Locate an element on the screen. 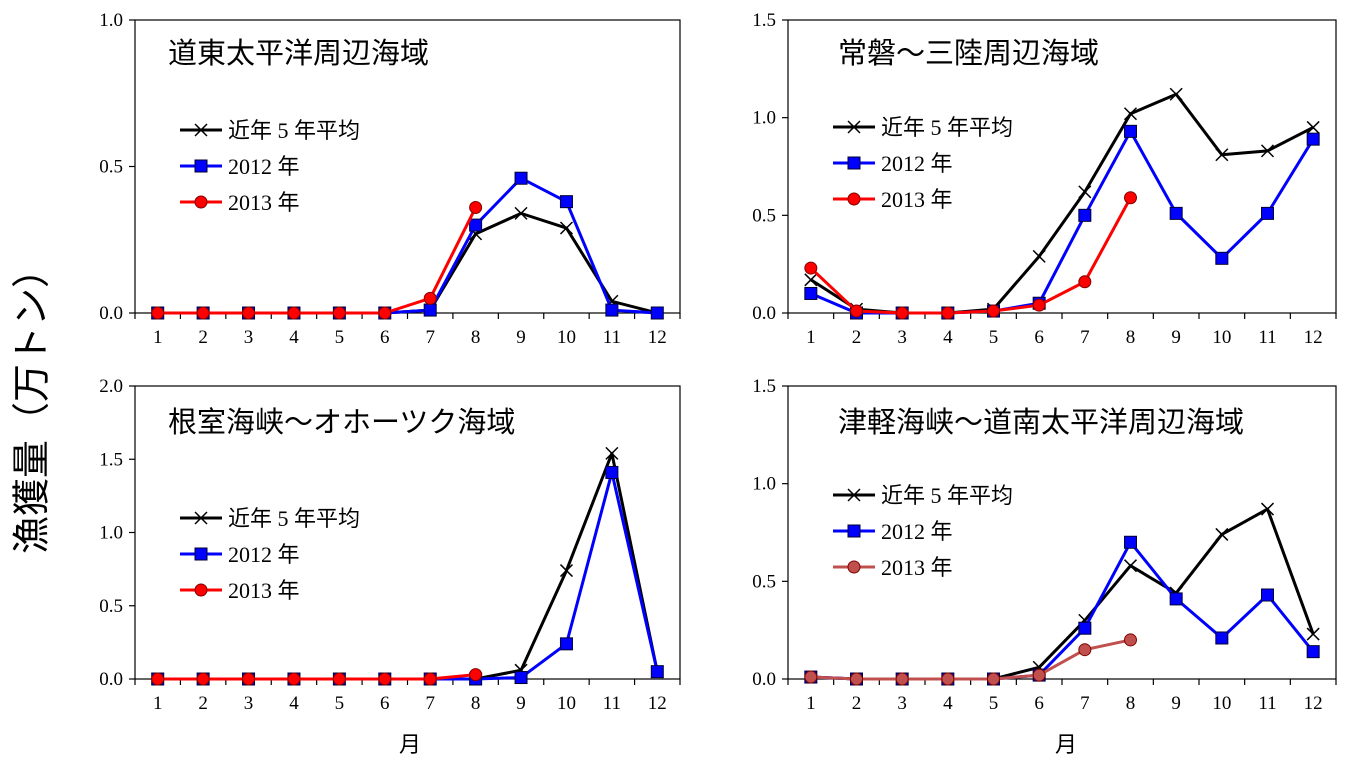 The image size is (1349, 762). series-x is located at coordinates (407, 263).